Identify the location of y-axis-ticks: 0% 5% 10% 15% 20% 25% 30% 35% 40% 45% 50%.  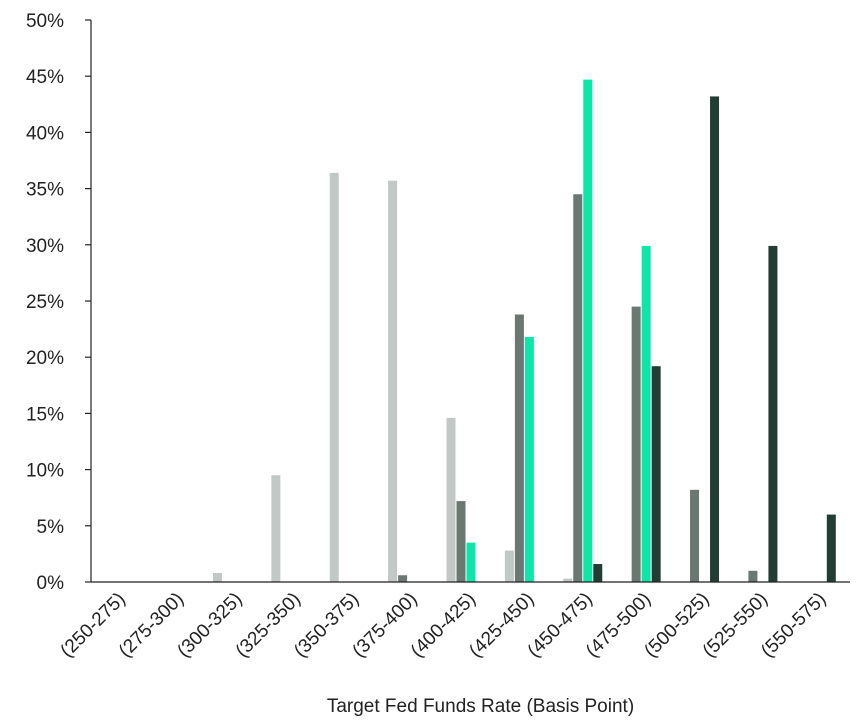
(58, 302).